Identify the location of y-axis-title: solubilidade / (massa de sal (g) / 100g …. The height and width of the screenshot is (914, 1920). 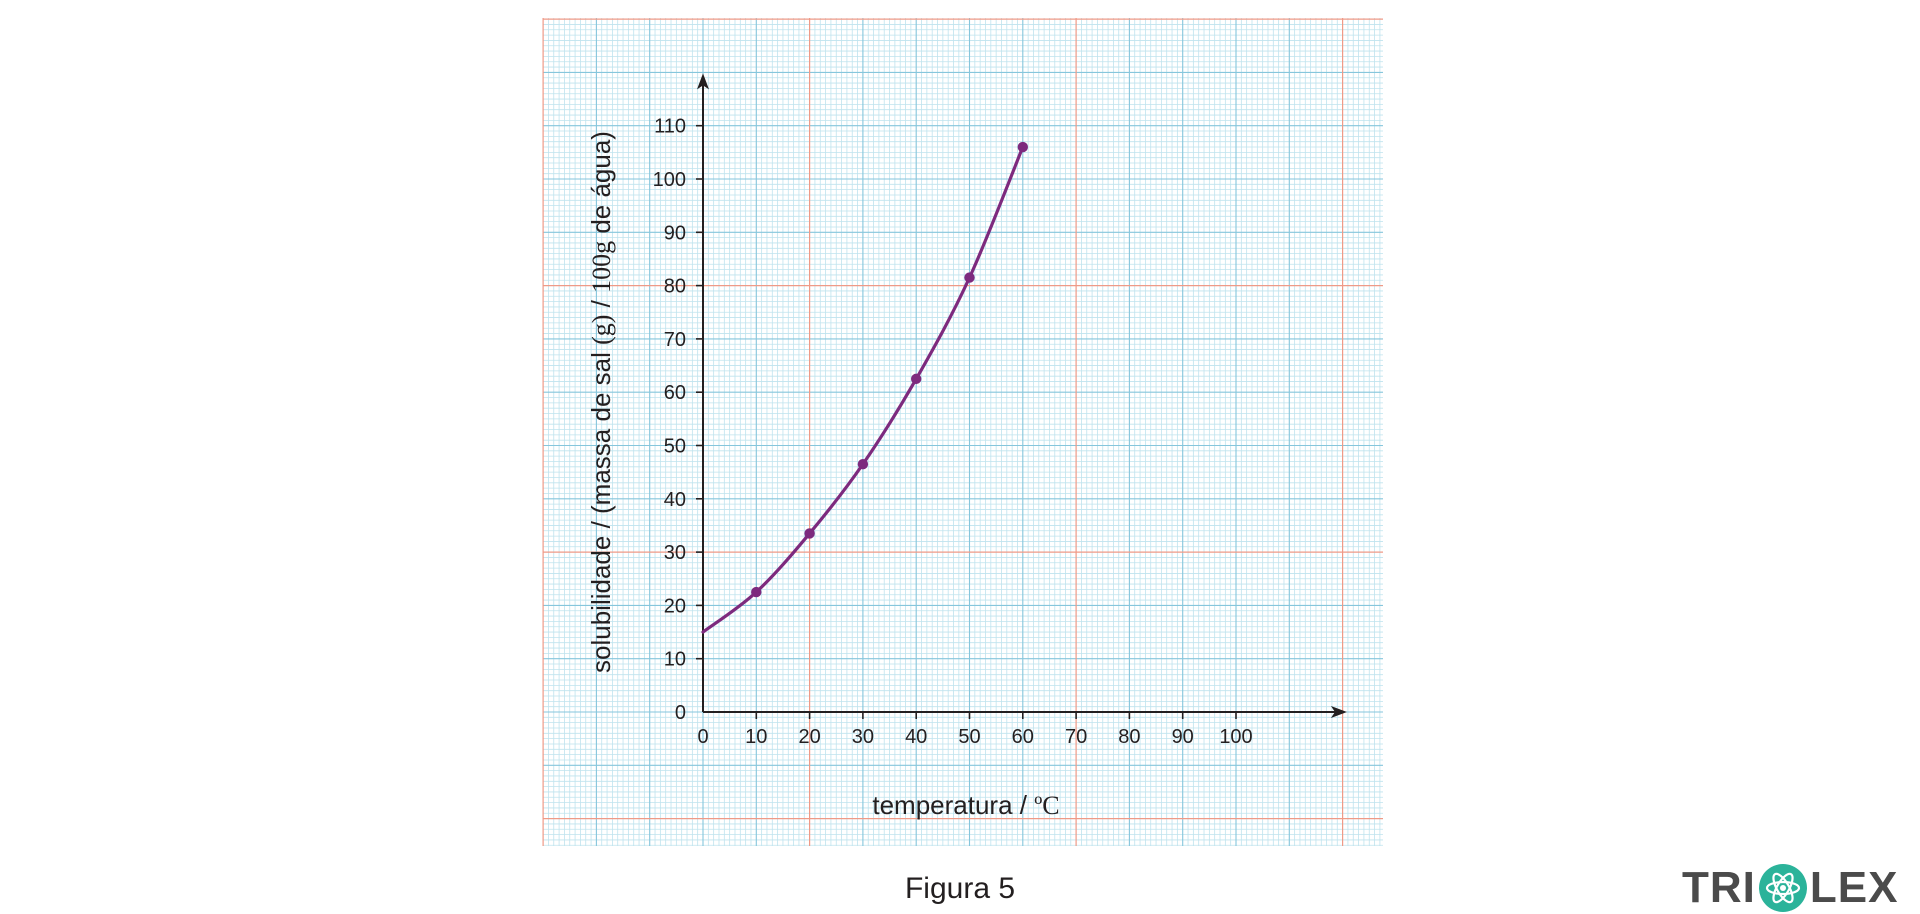
(601, 402).